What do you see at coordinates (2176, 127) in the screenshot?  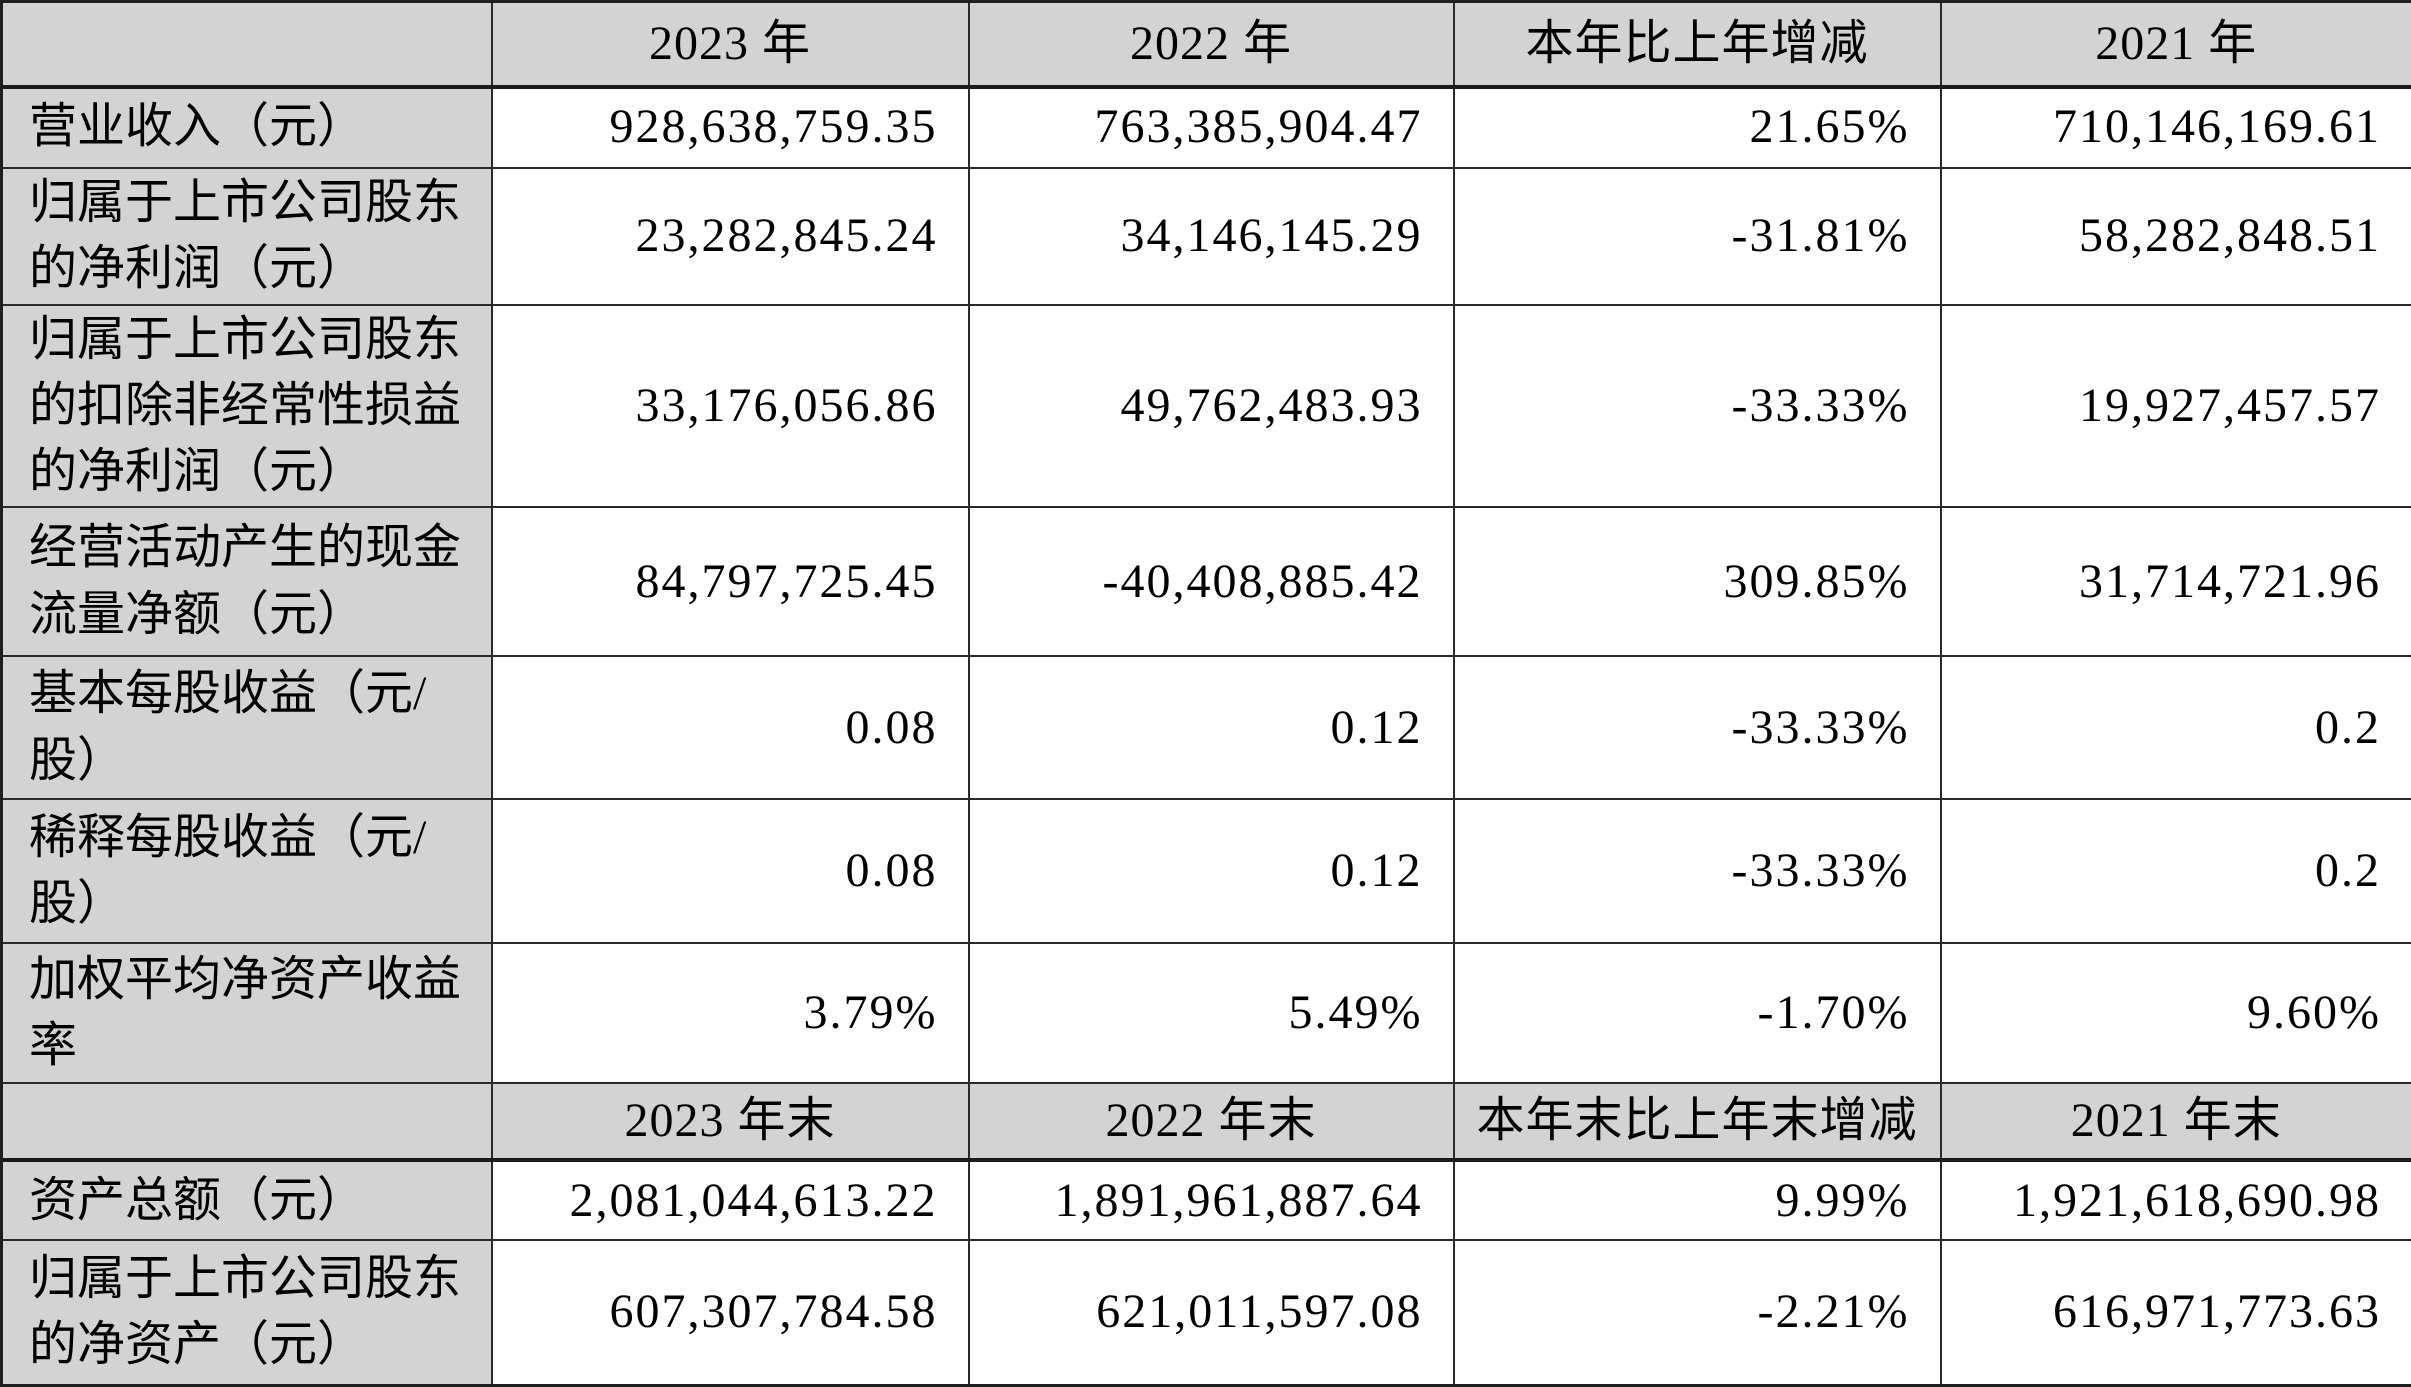 I see `value-cell: 710,146,169.61` at bounding box center [2176, 127].